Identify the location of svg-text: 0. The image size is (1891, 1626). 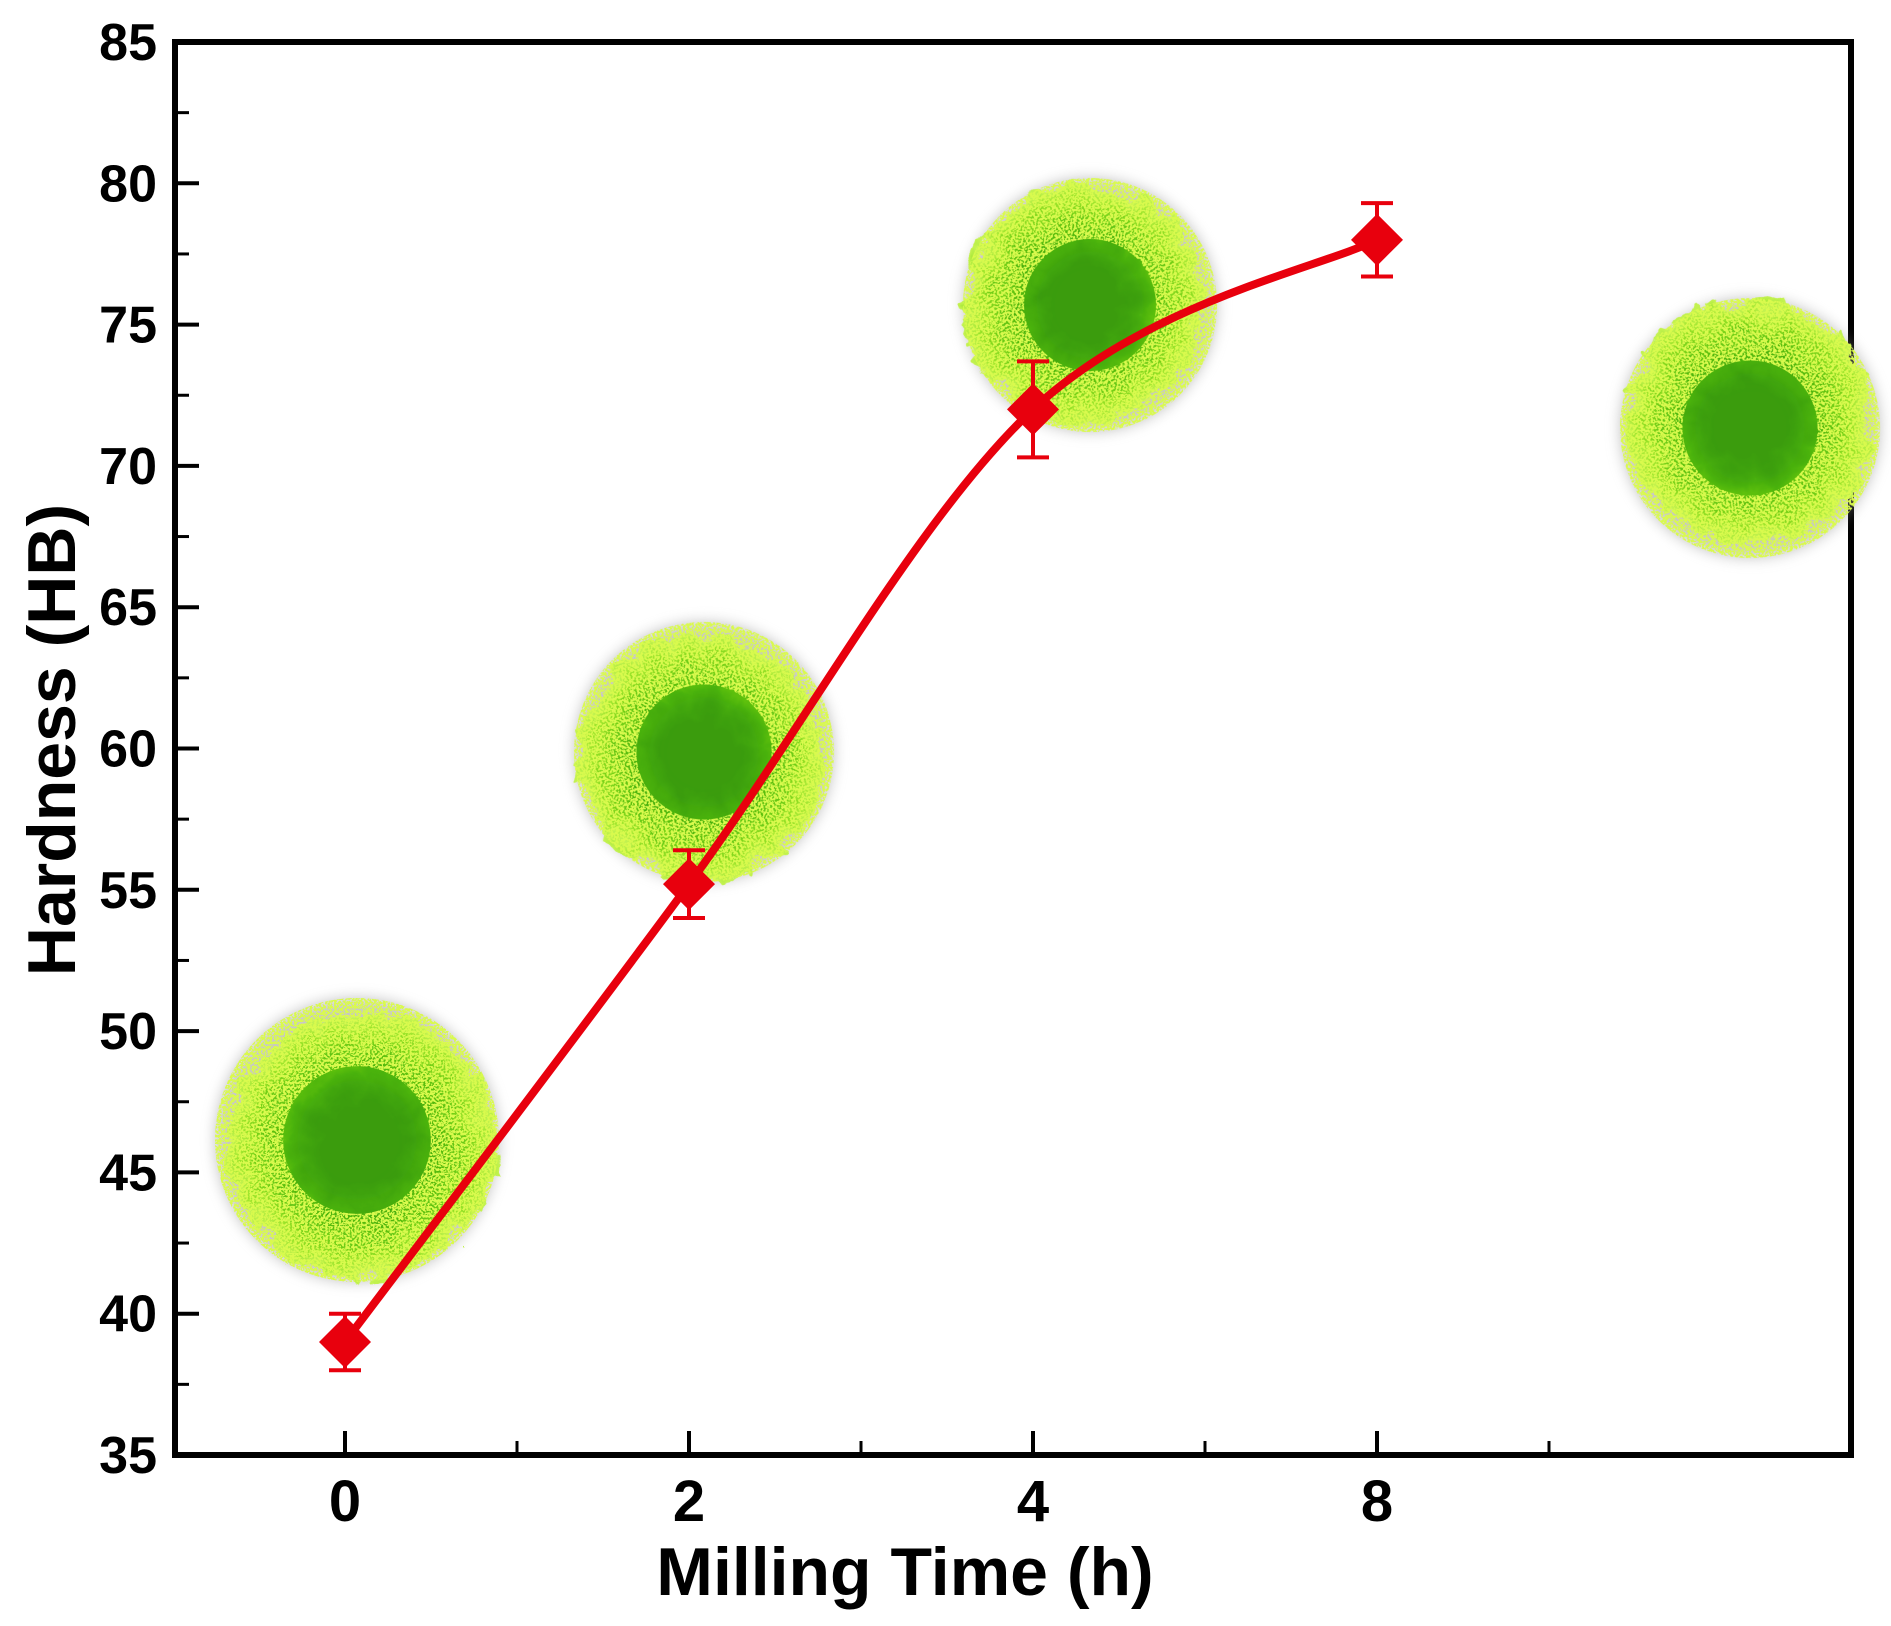
(345, 1501).